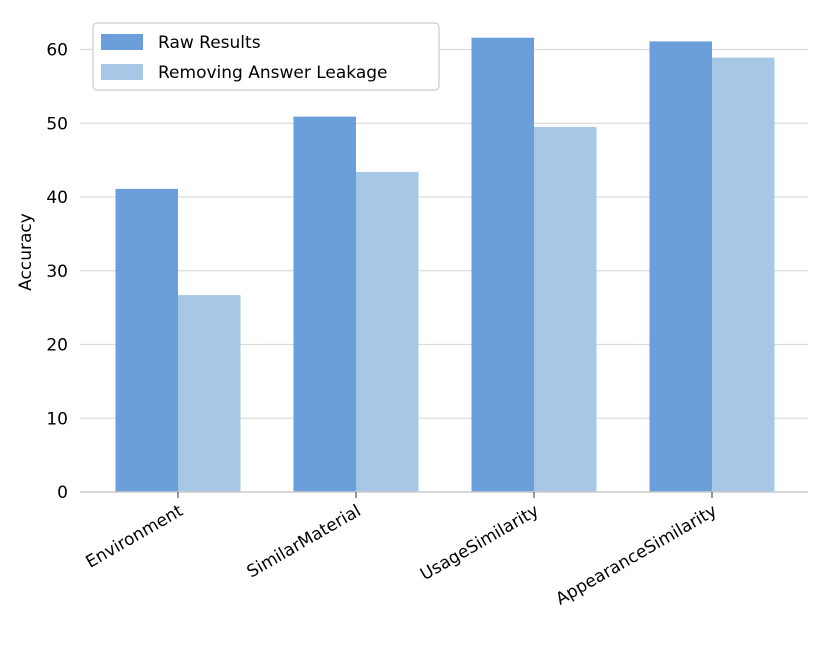 This screenshot has width=822, height=647. I want to click on y-tick-label-30: 30, so click(57, 272).